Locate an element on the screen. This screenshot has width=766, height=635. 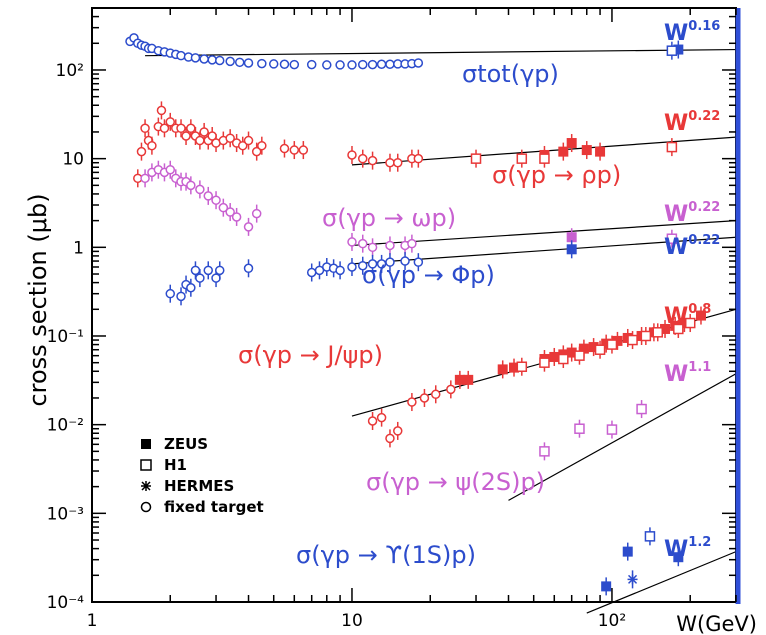
process-label-phi: σ(γp → Φp) is located at coordinates (428, 275).